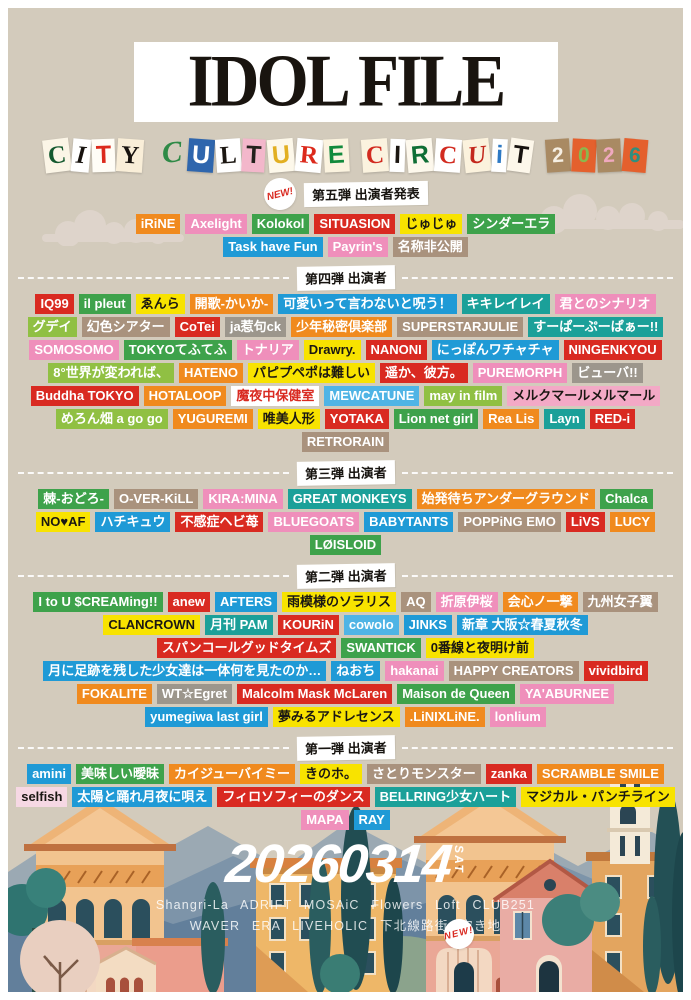 Image resolution: width=691 pixels, height=1000 pixels. What do you see at coordinates (336, 155) in the screenshot?
I see `ransom-letter: E` at bounding box center [336, 155].